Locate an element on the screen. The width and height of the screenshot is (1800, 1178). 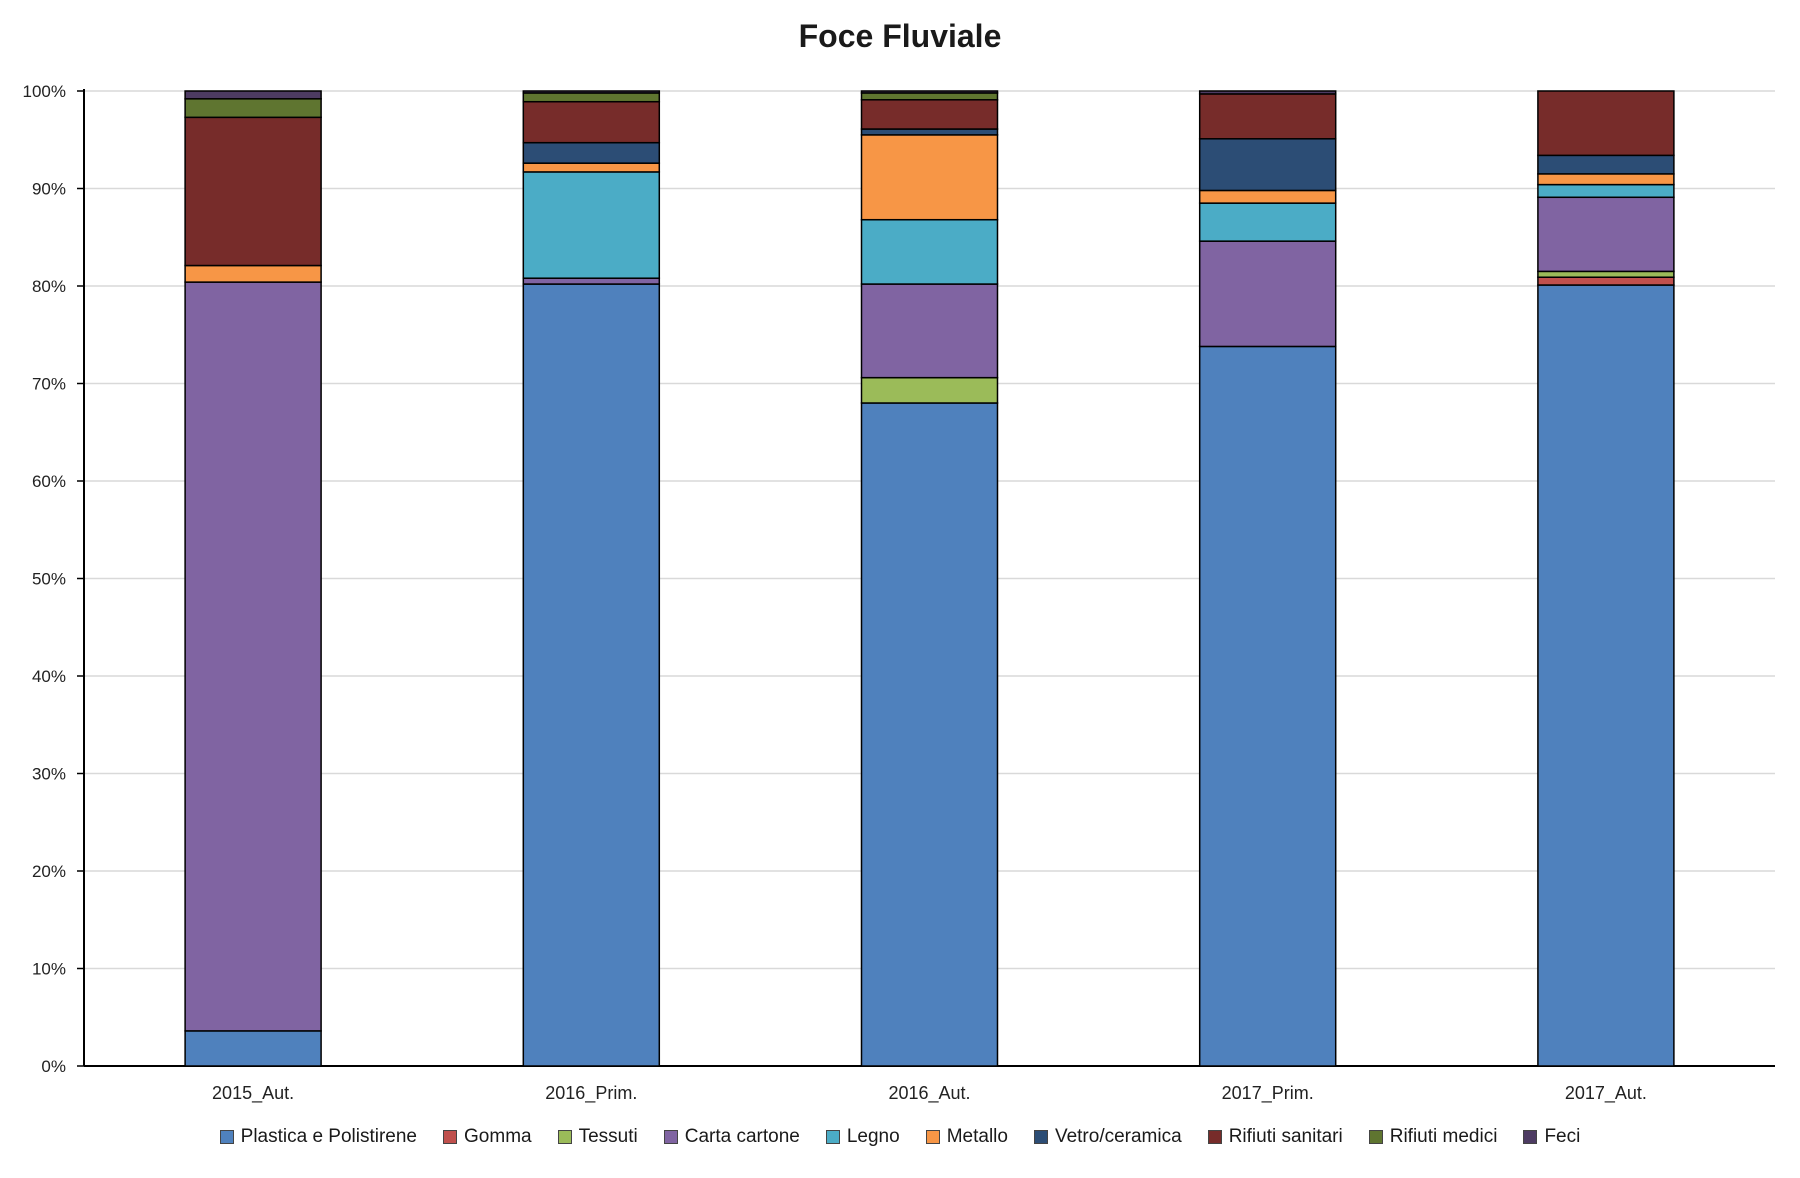
legend-item: Tessuti is located at coordinates (597, 1137).